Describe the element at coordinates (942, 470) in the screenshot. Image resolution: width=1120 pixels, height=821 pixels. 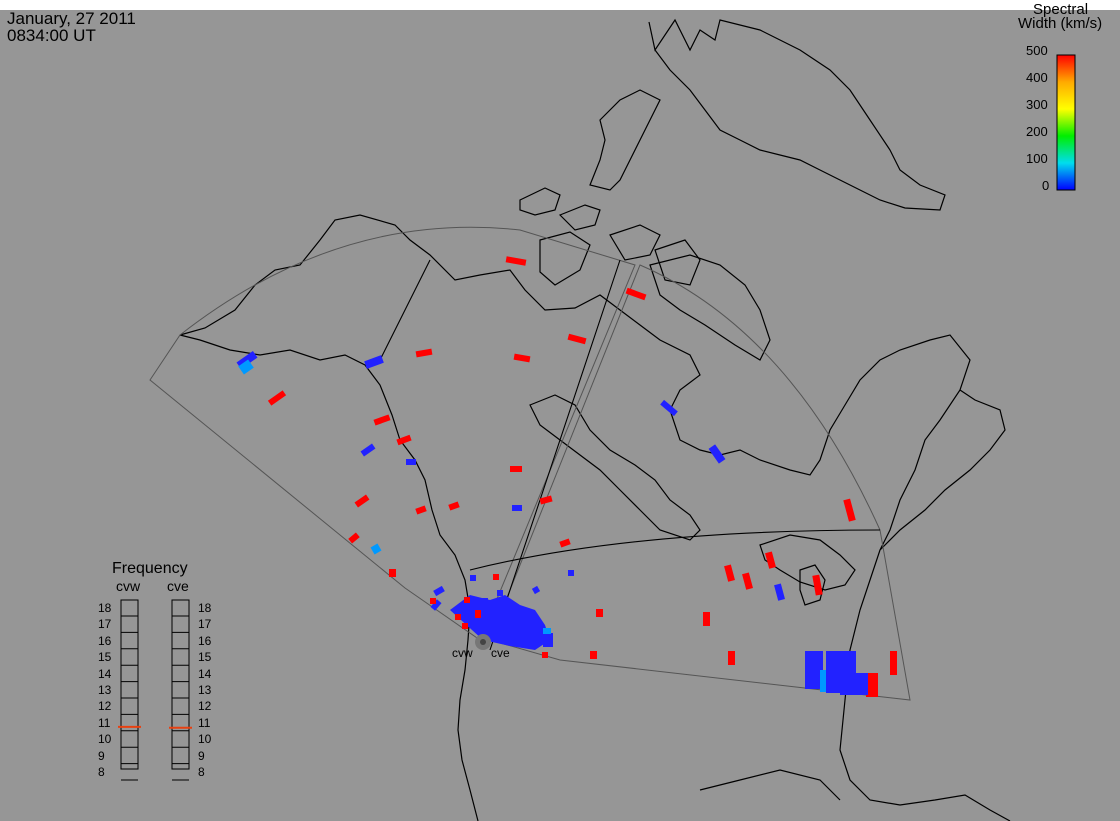
I see `coastline-us-east` at that location.